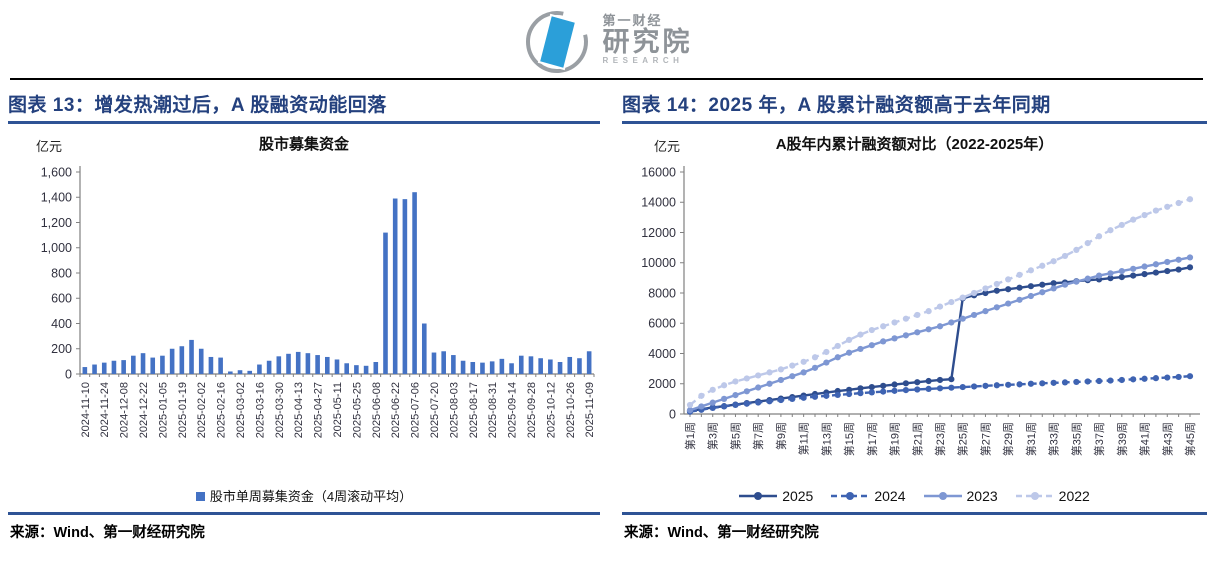  Describe the element at coordinates (86, 409) in the screenshot. I see `svg-text: 2024-11-10` at that location.